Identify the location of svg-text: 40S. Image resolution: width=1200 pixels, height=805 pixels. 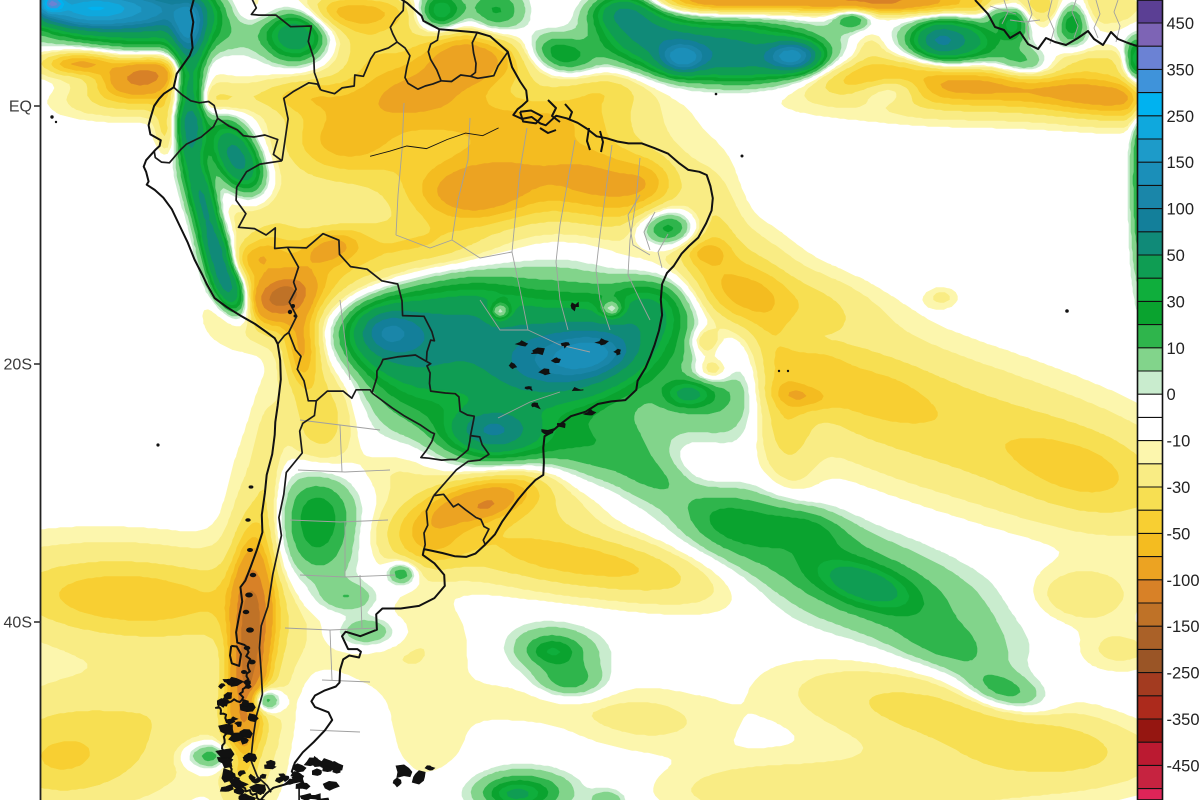
(18, 623).